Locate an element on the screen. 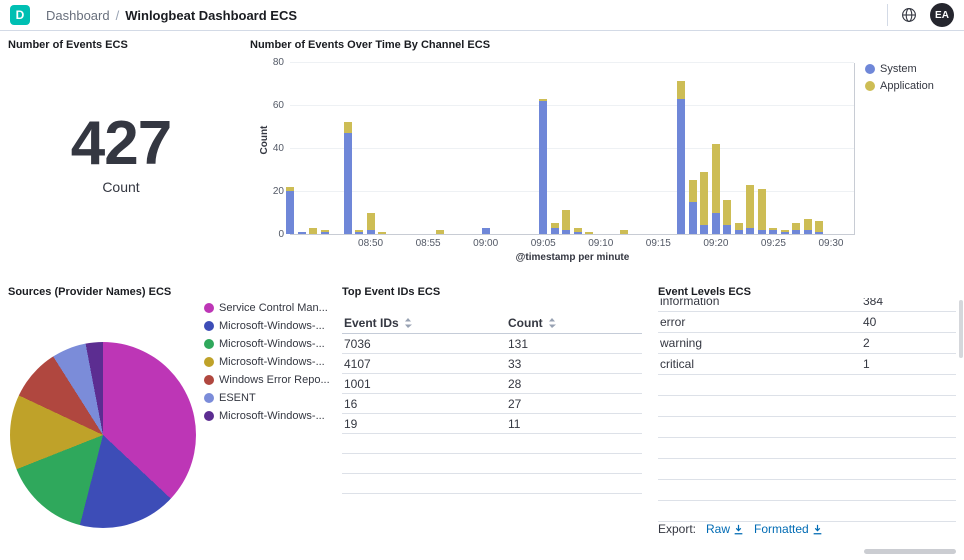  bar-09:05 is located at coordinates (543, 166).